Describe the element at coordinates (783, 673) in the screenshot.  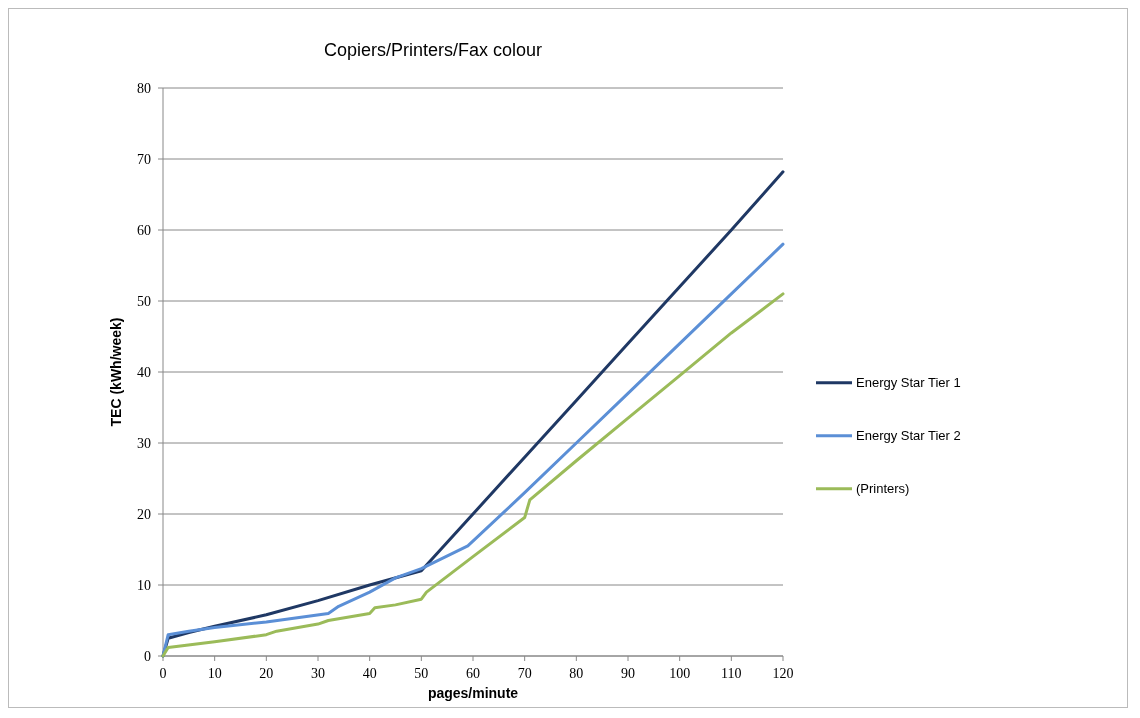
I see `x-tick-label: 120` at that location.